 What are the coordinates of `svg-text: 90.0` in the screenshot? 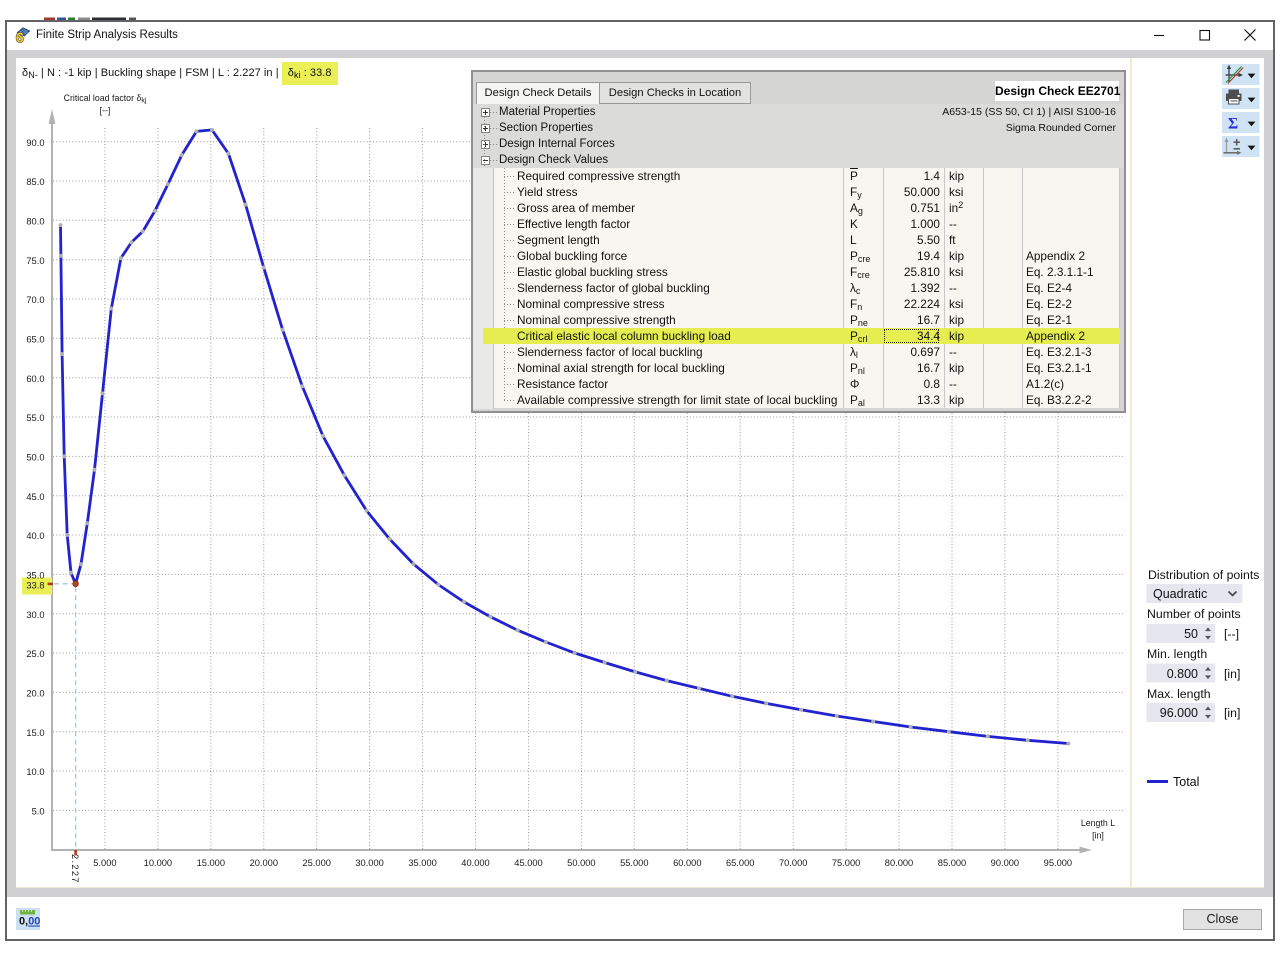 It's located at (35, 143).